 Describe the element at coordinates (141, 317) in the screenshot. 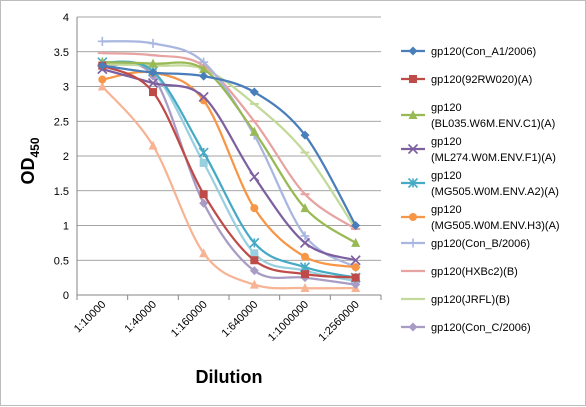

I see `x-tick-label: 1:40000` at that location.